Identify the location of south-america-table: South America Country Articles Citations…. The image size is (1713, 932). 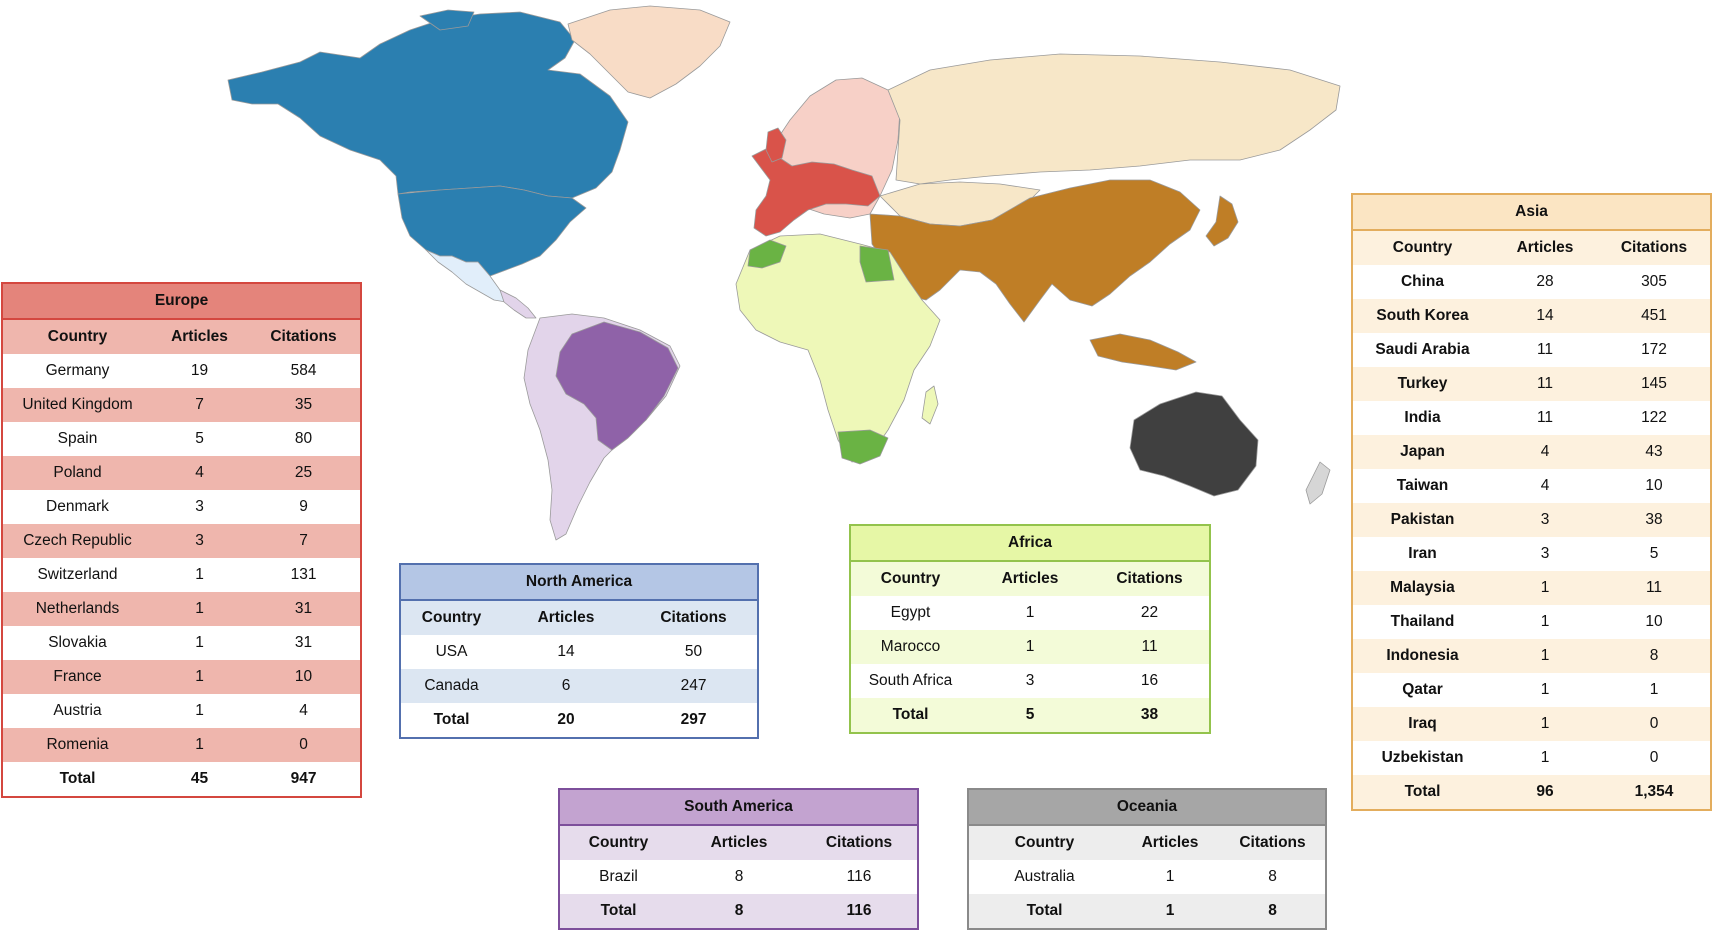
(739, 859).